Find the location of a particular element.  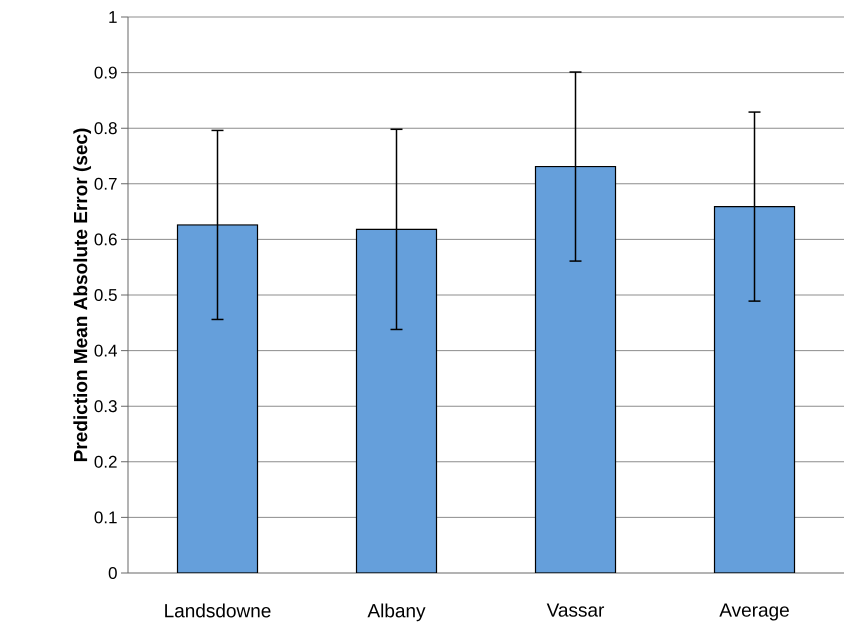

y-tick-label: 0.3 is located at coordinates (105, 406).